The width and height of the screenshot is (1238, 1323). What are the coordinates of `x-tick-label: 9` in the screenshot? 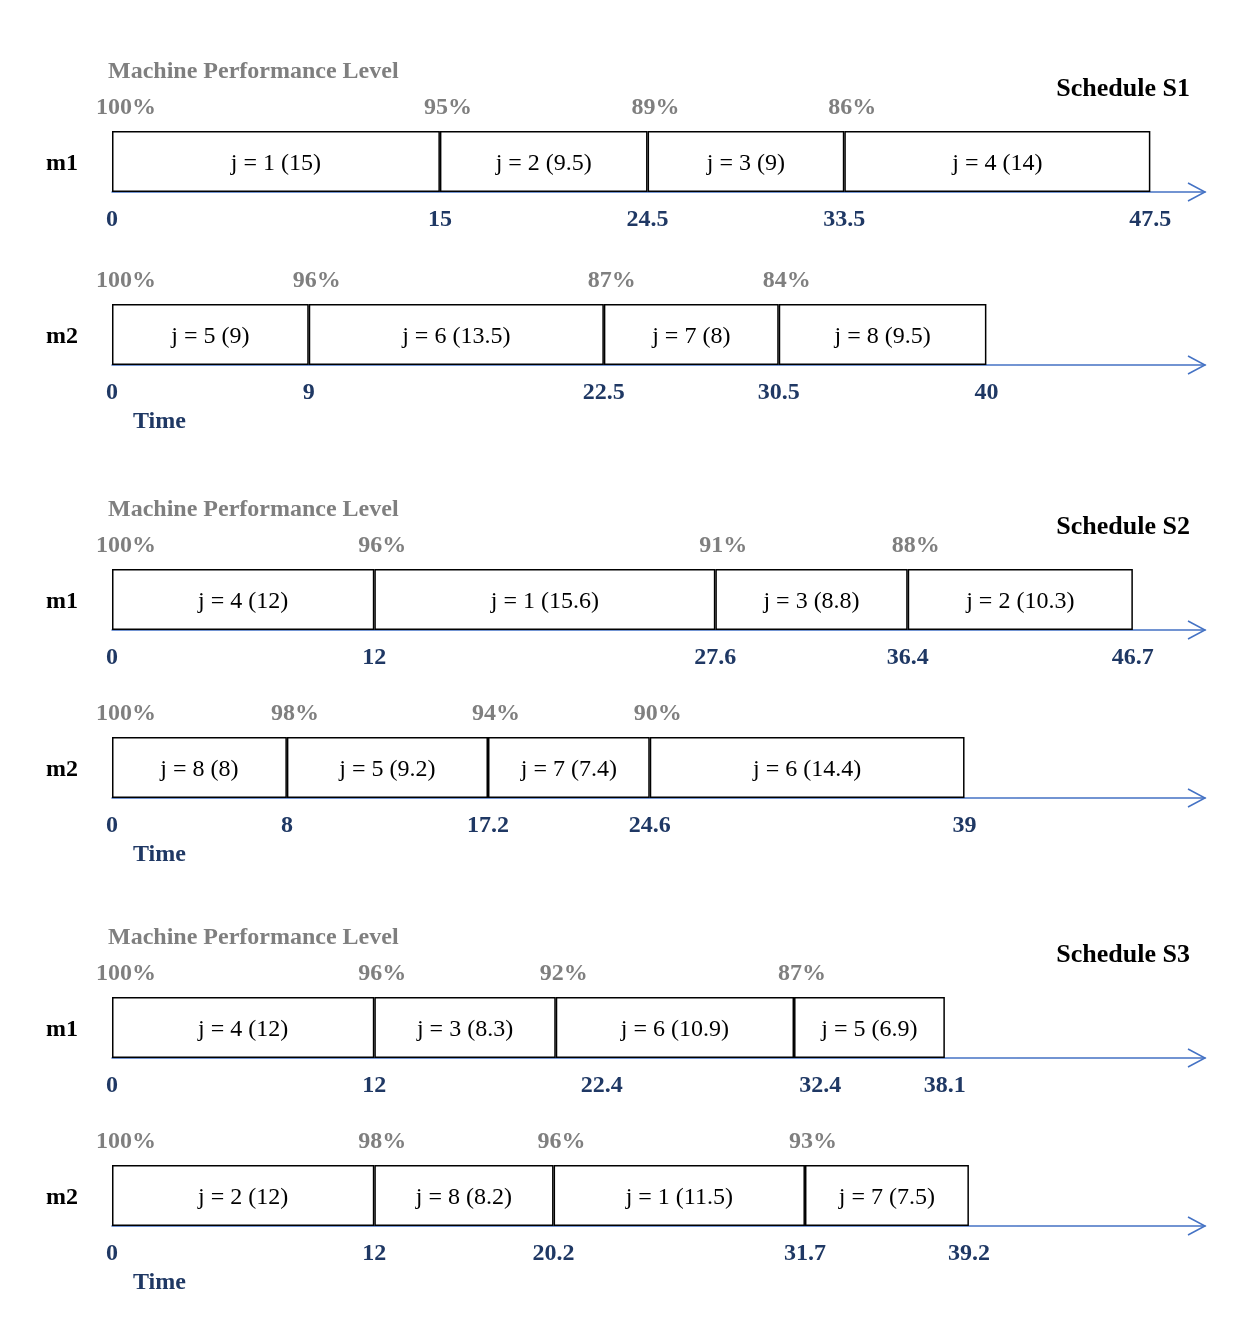 It's located at (308, 391).